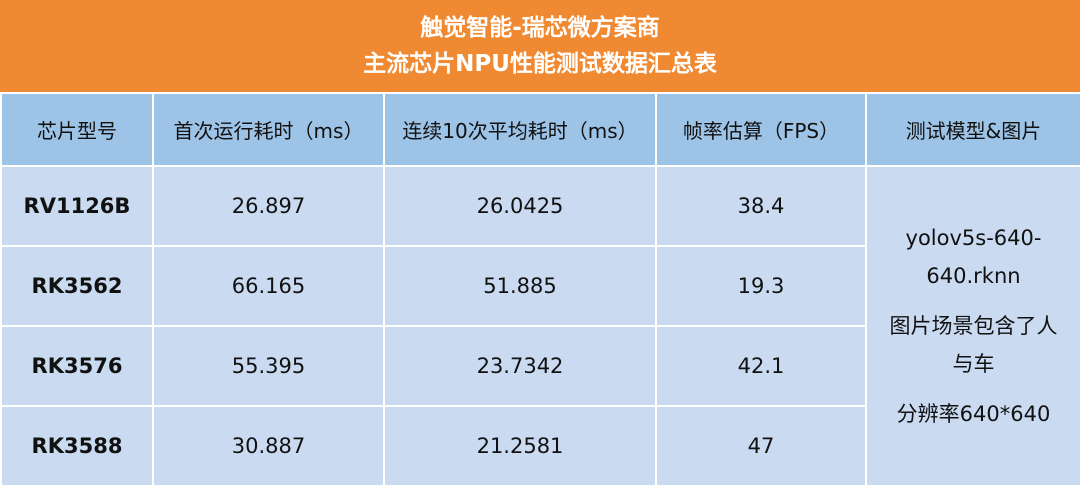  I want to click on title-line: 主流芯片NPU性能测试数据汇总表, so click(540, 64).